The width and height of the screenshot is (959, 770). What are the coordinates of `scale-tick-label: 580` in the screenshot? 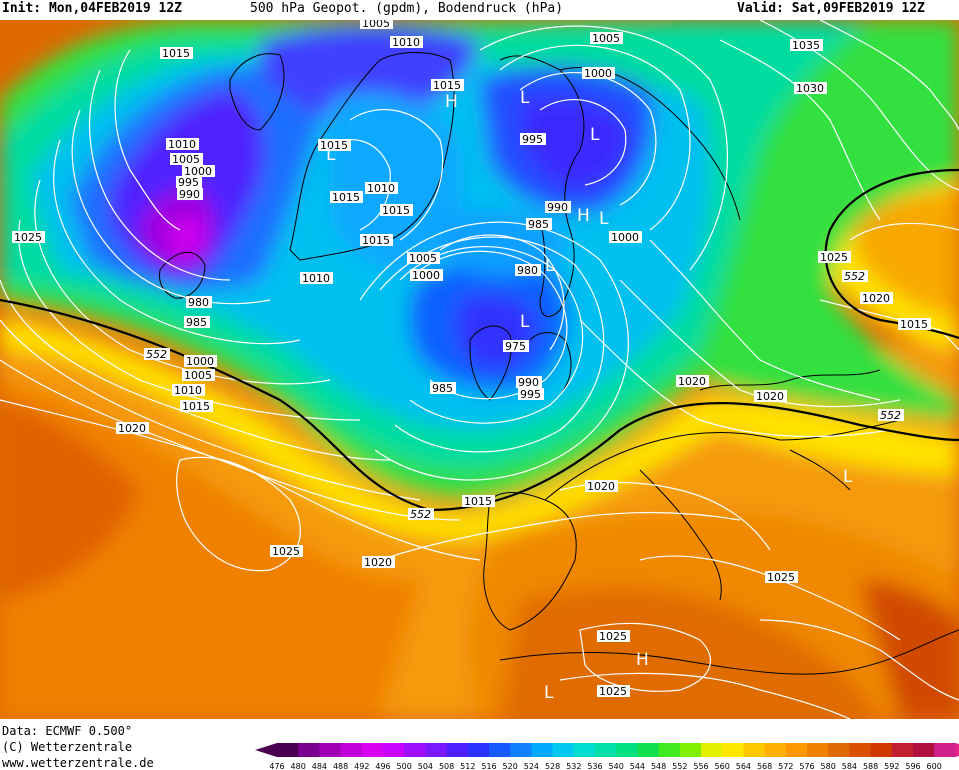 It's located at (828, 766).